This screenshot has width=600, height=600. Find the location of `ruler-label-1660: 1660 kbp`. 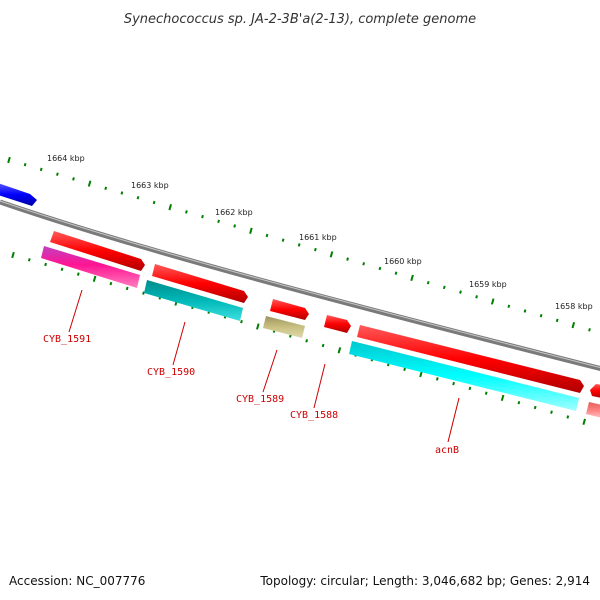

ruler-label-1660: 1660 kbp is located at coordinates (403, 261).